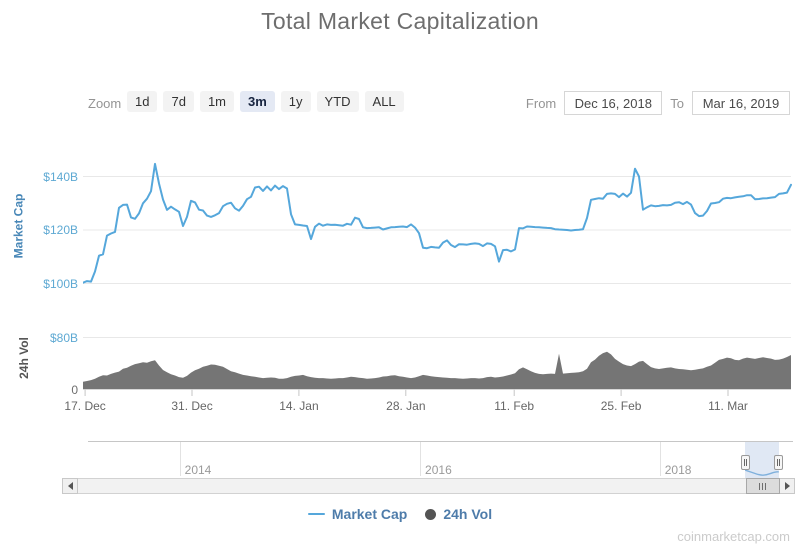 The height and width of the screenshot is (550, 800). I want to click on legend-item-market-cap: Market Cap, so click(357, 514).